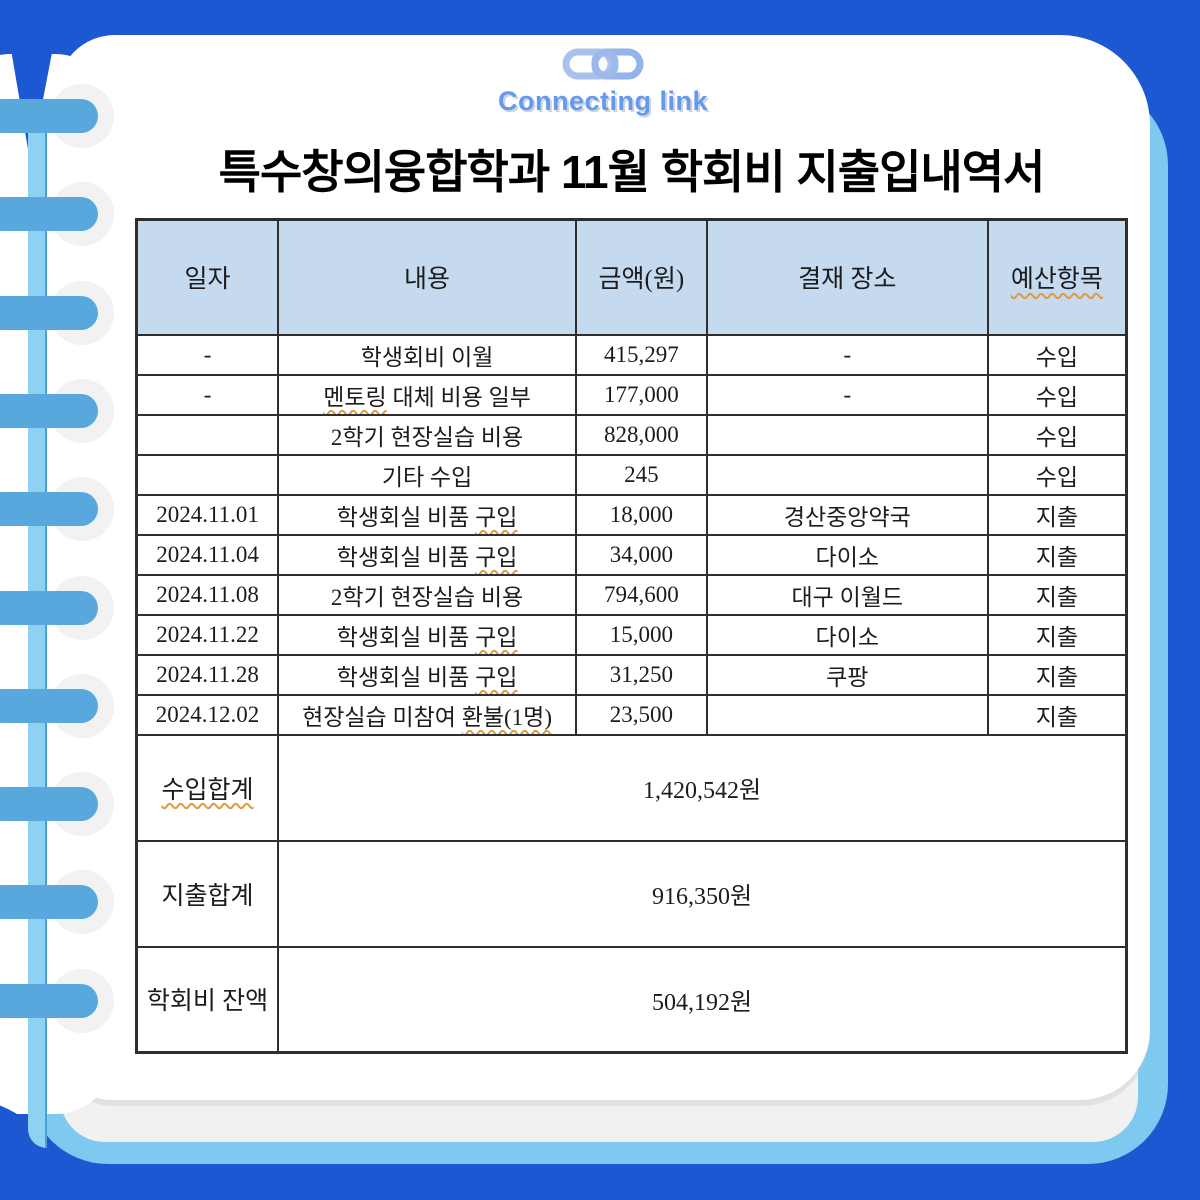 This screenshot has width=1200, height=1200. Describe the element at coordinates (641, 434) in the screenshot. I see `cell-amount: 828,000` at that location.